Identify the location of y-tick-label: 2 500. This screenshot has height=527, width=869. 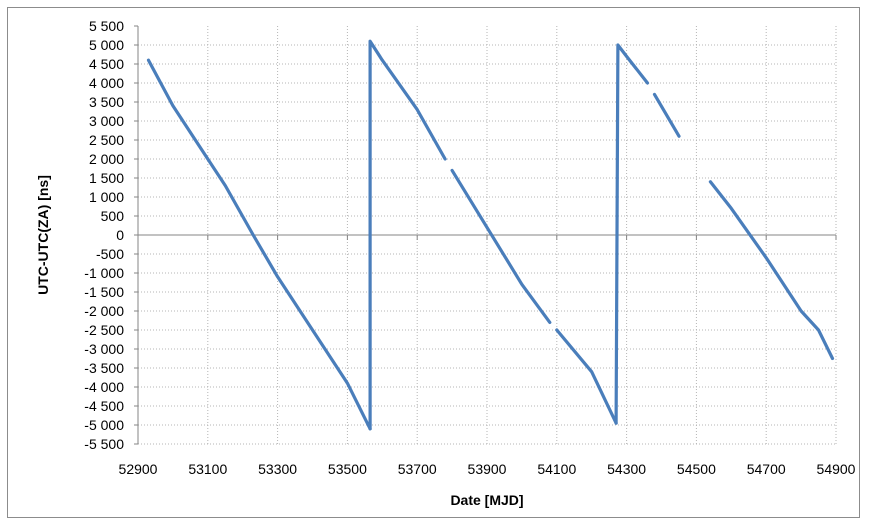
(106, 140).